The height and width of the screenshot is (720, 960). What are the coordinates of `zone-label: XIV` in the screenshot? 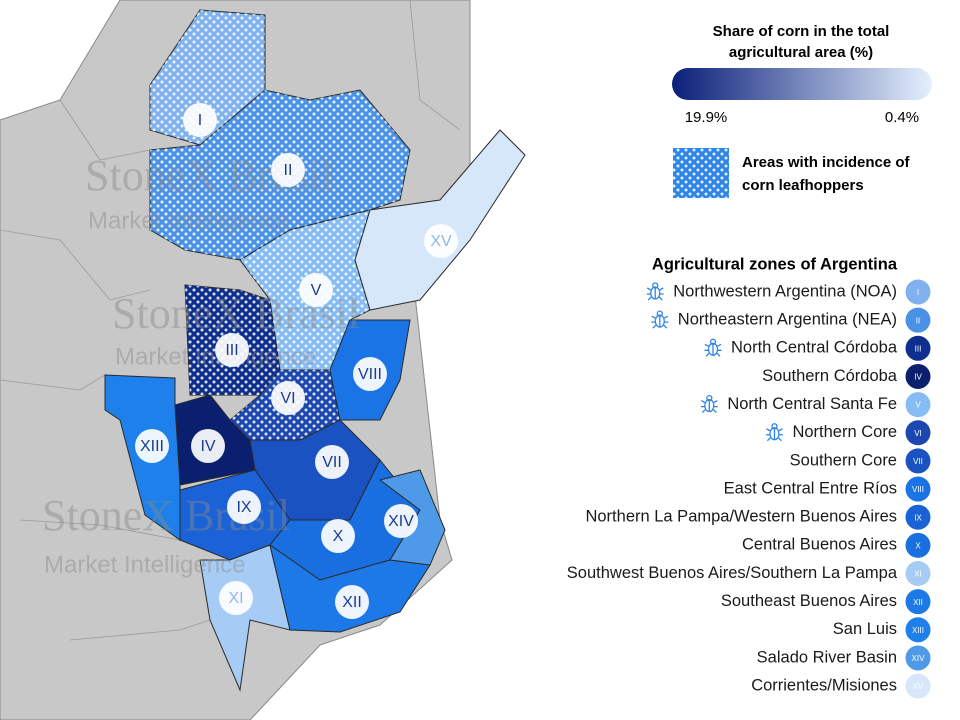 It's located at (401, 521).